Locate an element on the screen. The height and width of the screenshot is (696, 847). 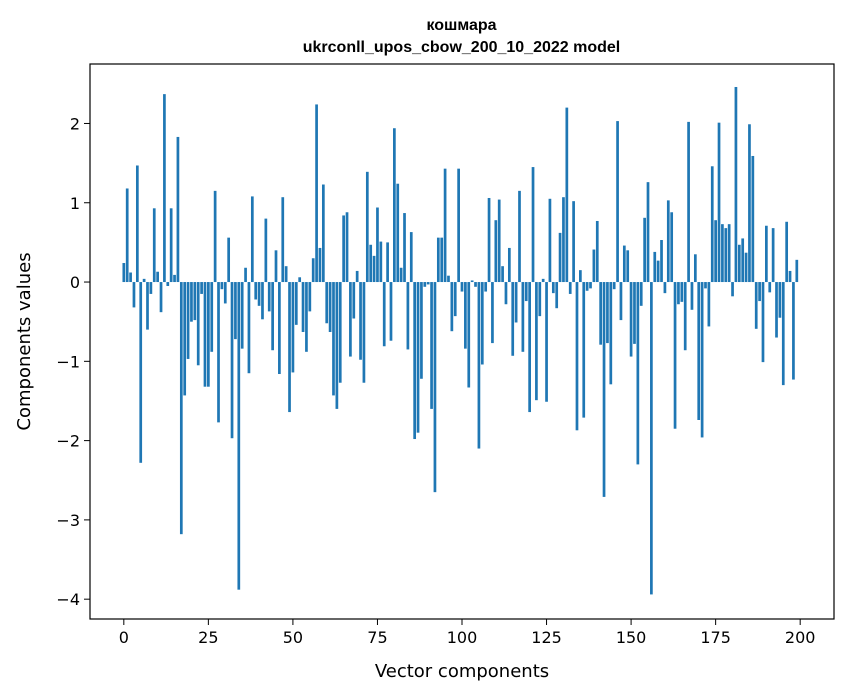
x-tick-label: 175 is located at coordinates (715, 637).